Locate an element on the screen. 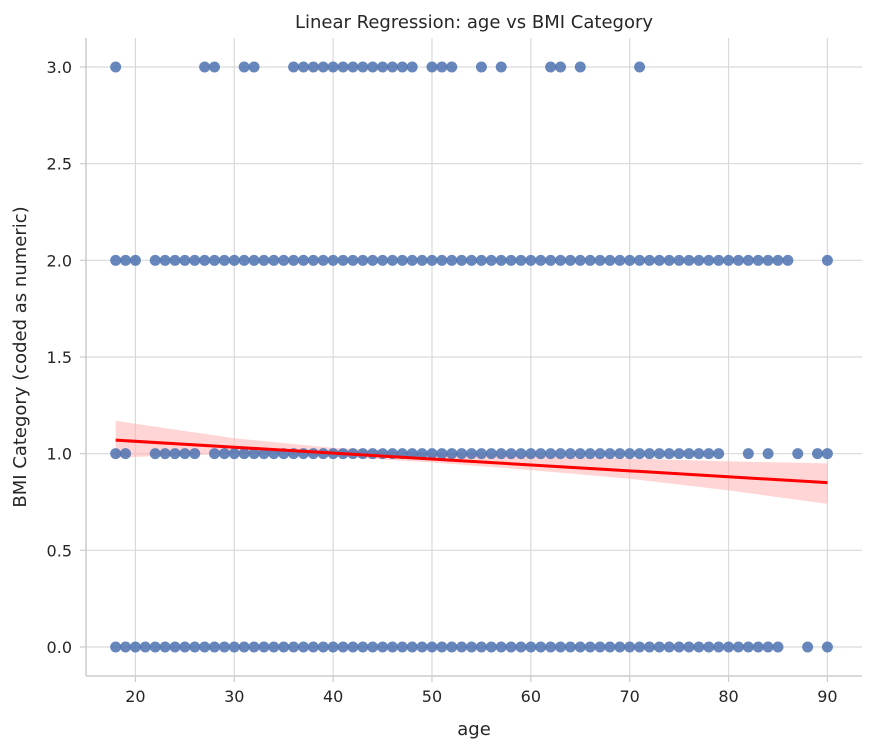  chart-title: Linear Regression: age vs BMI Category is located at coordinates (474, 22).